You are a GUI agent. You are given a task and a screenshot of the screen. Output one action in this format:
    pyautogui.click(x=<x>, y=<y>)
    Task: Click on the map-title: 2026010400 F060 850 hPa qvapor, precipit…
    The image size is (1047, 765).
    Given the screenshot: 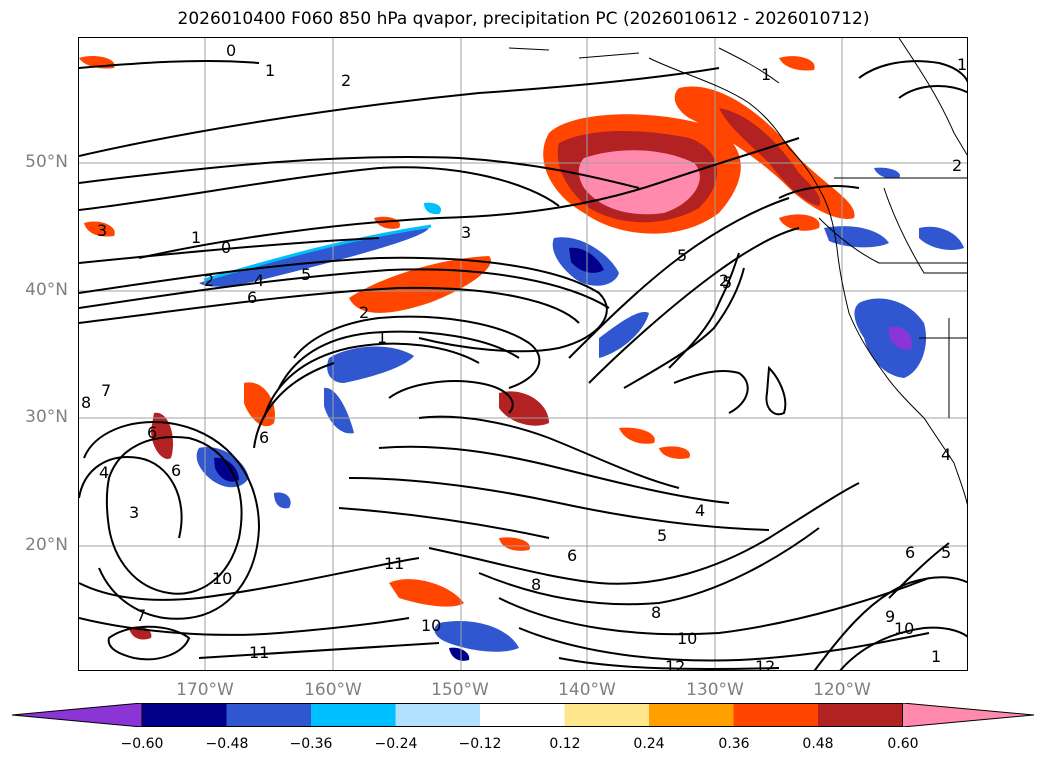 What is the action you would take?
    pyautogui.click(x=523, y=19)
    